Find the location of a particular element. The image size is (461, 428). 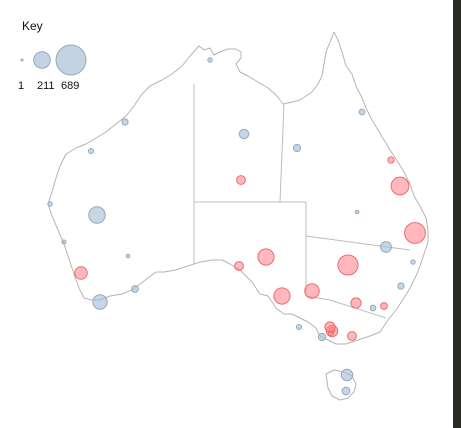

key-label-1: 1 is located at coordinates (21, 86).